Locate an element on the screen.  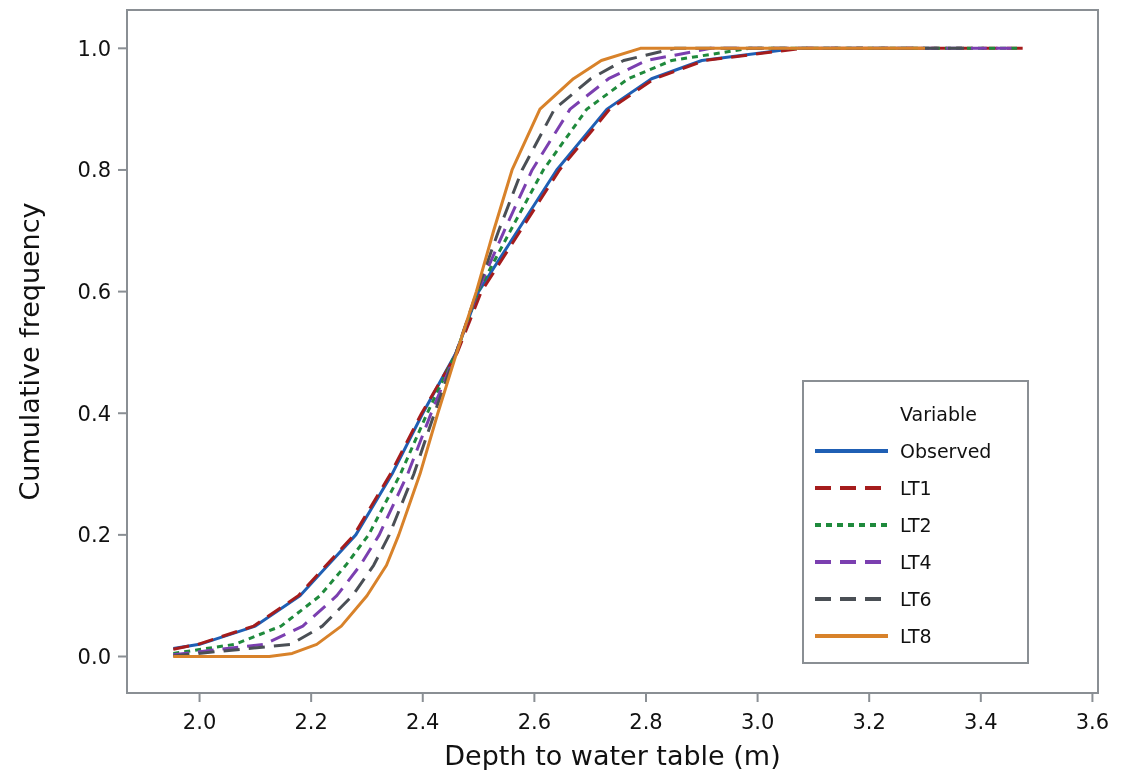
y-tick-label: 0.8 is located at coordinates (94, 170).